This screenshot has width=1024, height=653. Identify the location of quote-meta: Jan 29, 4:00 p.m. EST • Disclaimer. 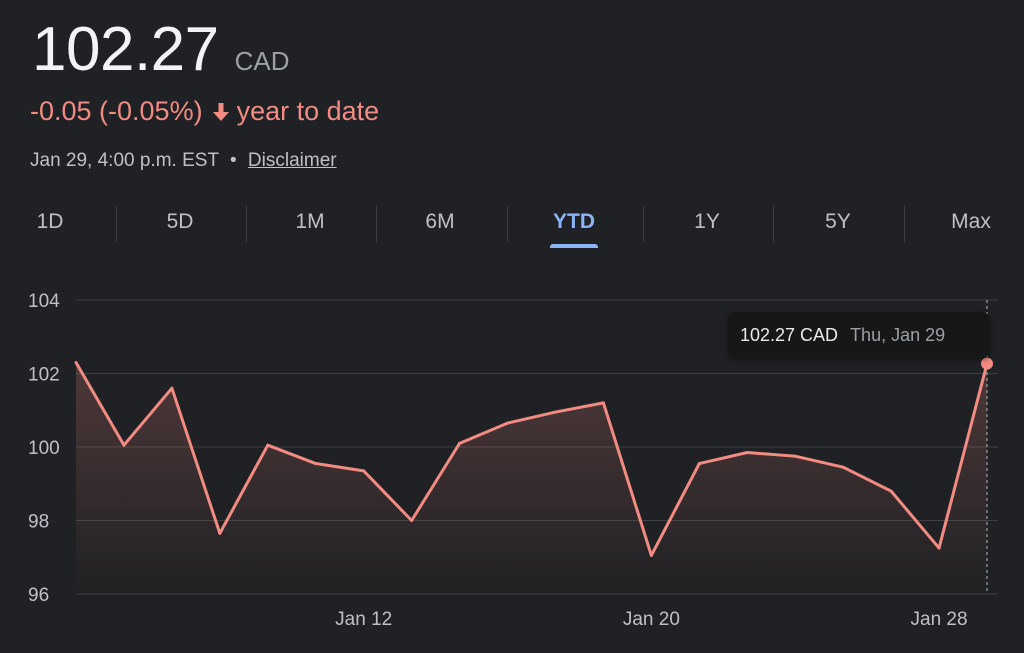
(183, 161).